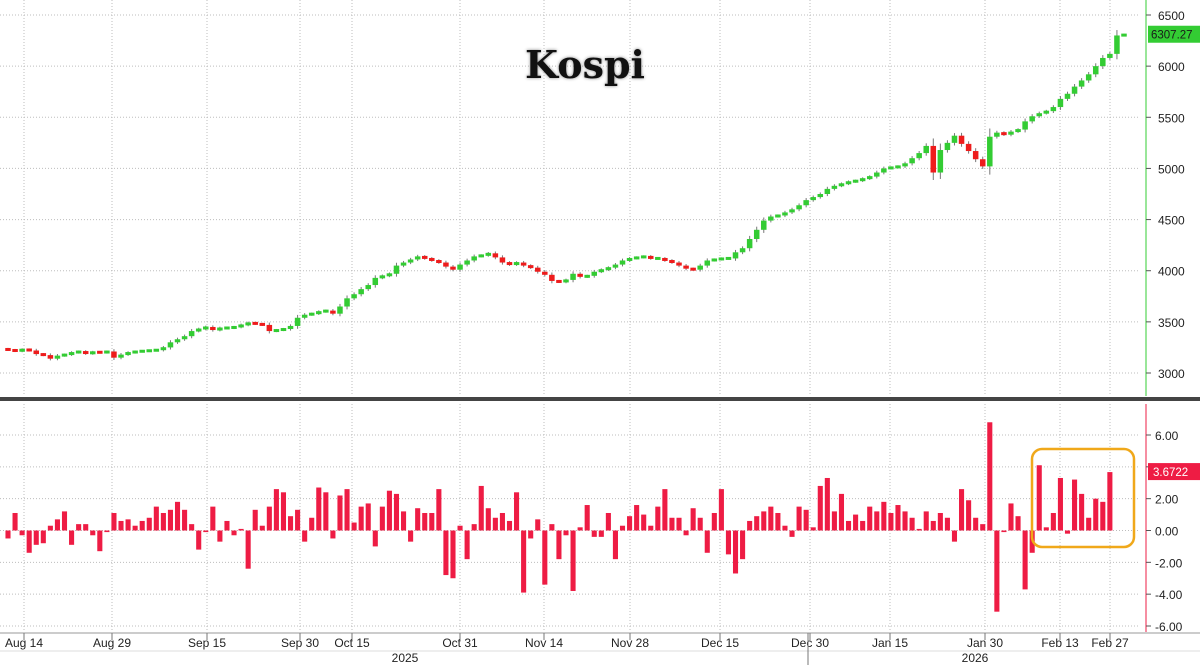 This screenshot has height=670, width=1200. I want to click on price-tick-label: 5500, so click(1171, 118).